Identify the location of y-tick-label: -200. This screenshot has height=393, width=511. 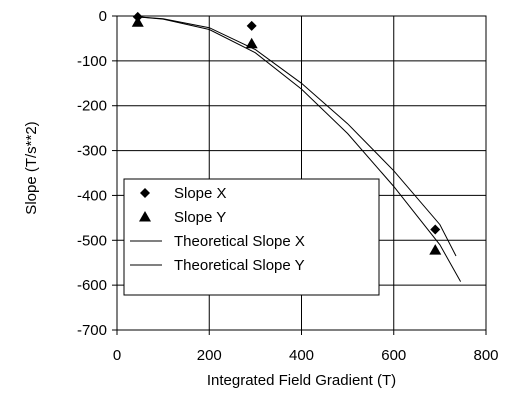
(92, 106).